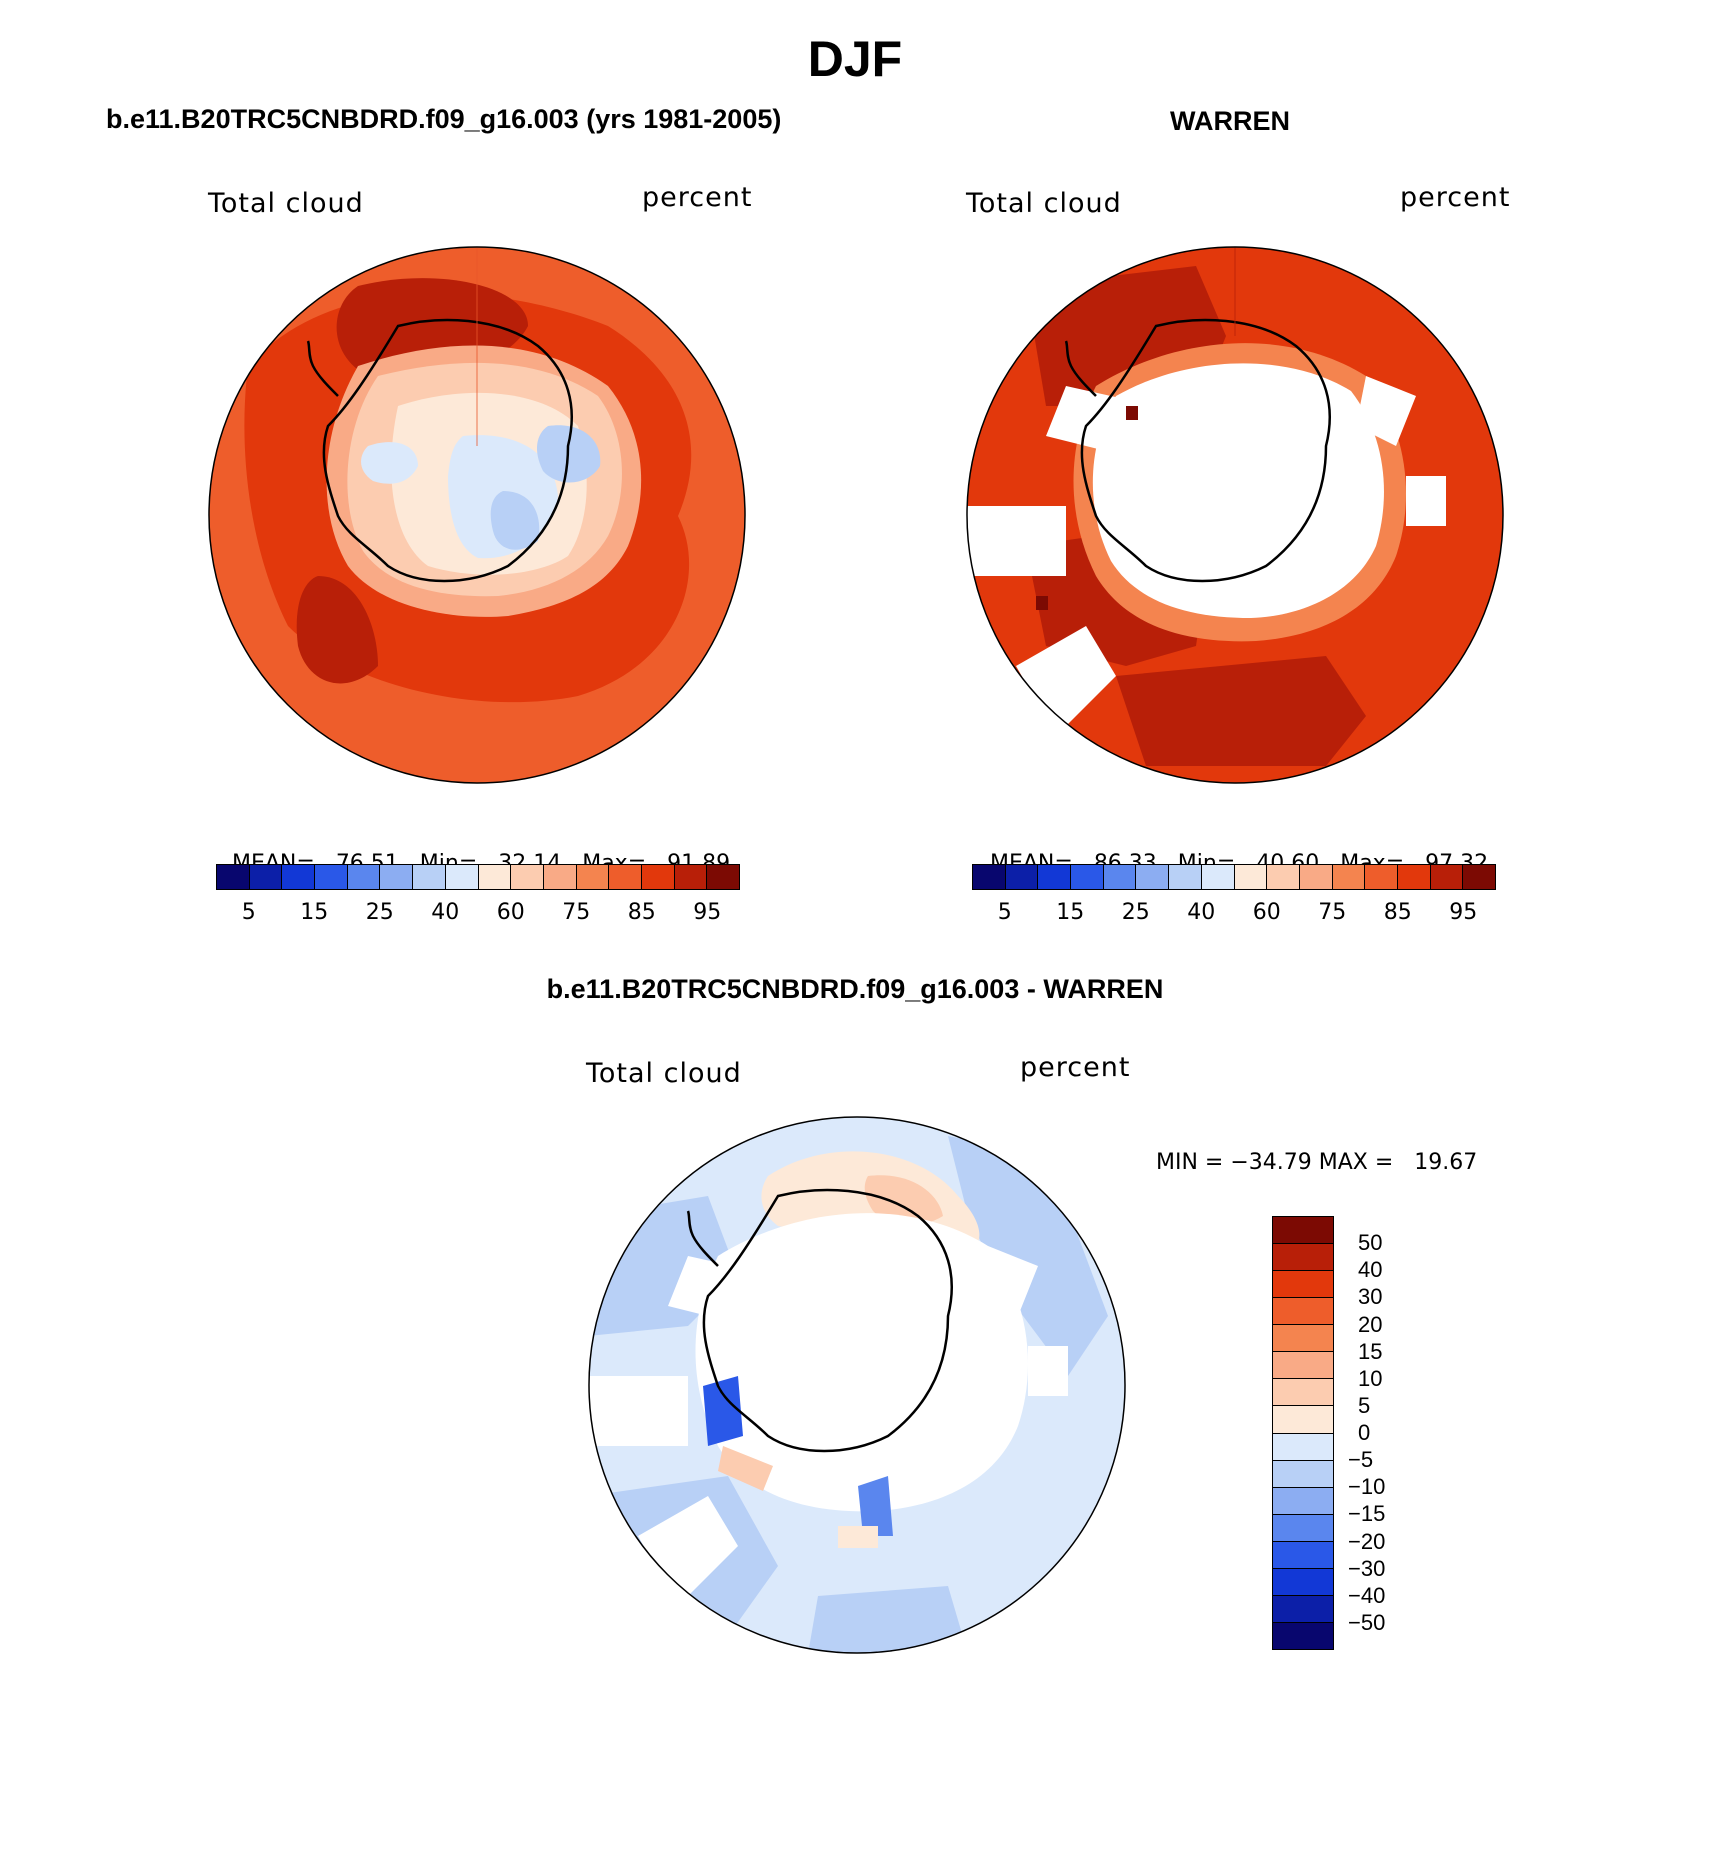  What do you see at coordinates (1370, 1378) in the screenshot?
I see `colorbar-tick-label: 10` at bounding box center [1370, 1378].